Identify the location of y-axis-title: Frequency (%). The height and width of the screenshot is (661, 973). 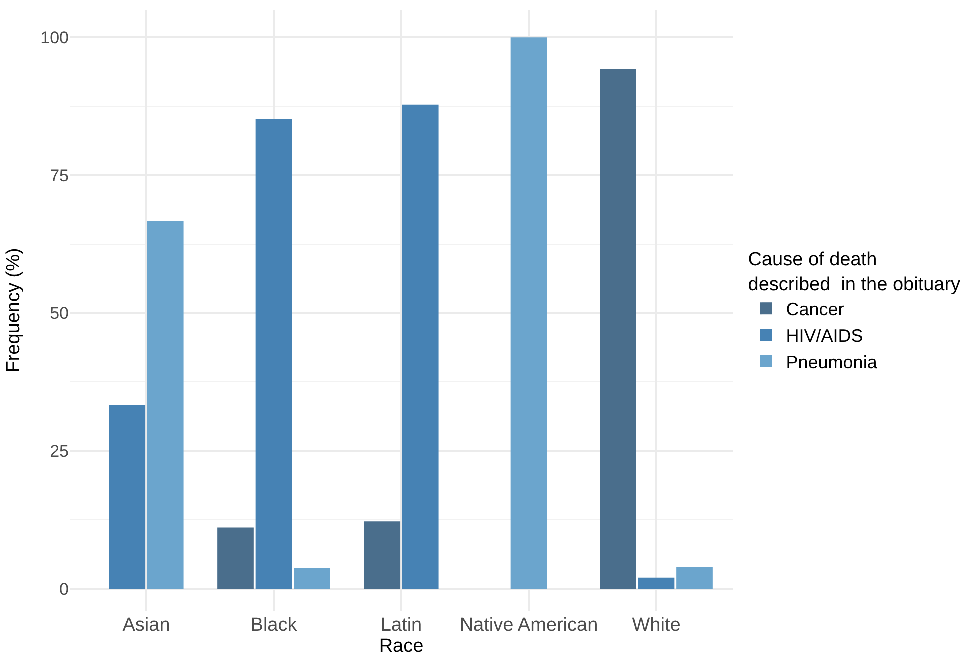
(13, 310).